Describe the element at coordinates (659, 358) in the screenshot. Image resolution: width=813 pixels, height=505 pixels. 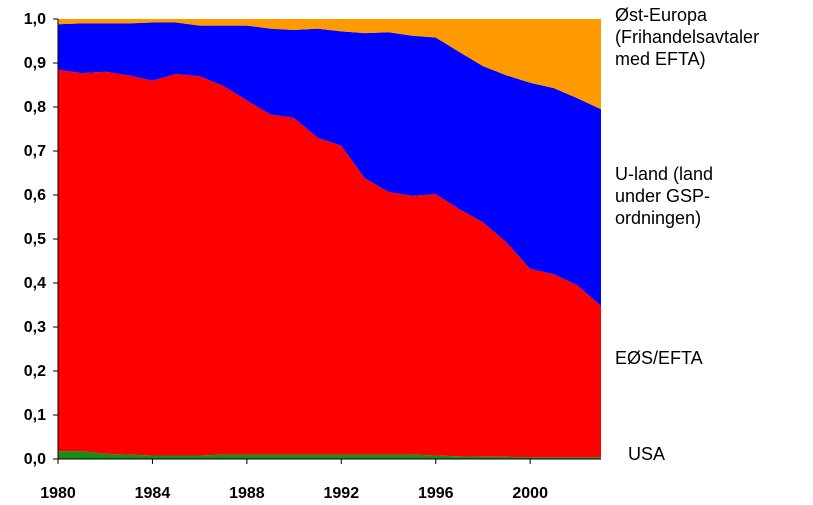
I see `legend-label: EØS/EFTA` at that location.